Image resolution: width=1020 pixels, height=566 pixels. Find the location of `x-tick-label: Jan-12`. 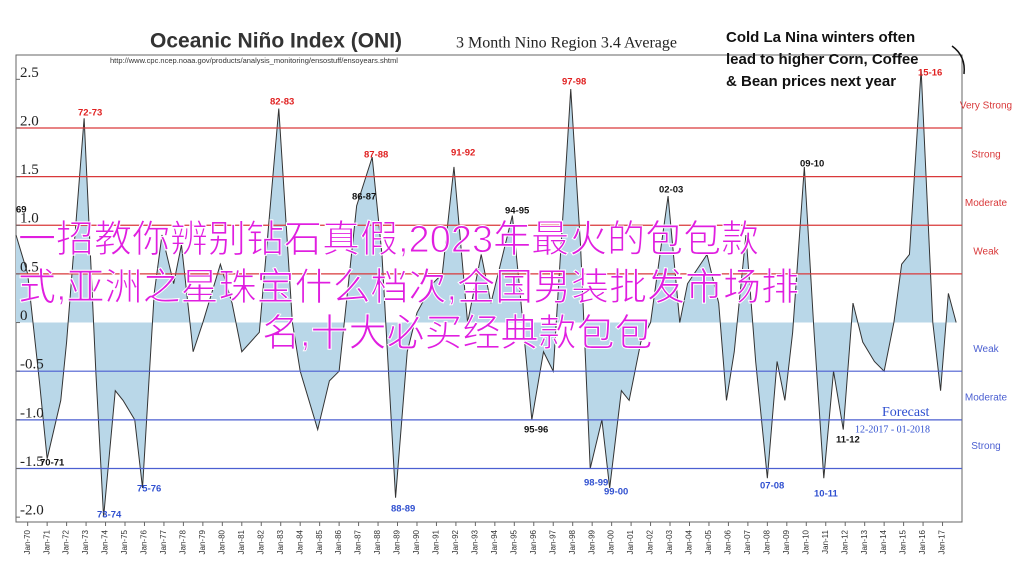

x-tick-label: Jan-12 is located at coordinates (844, 541).